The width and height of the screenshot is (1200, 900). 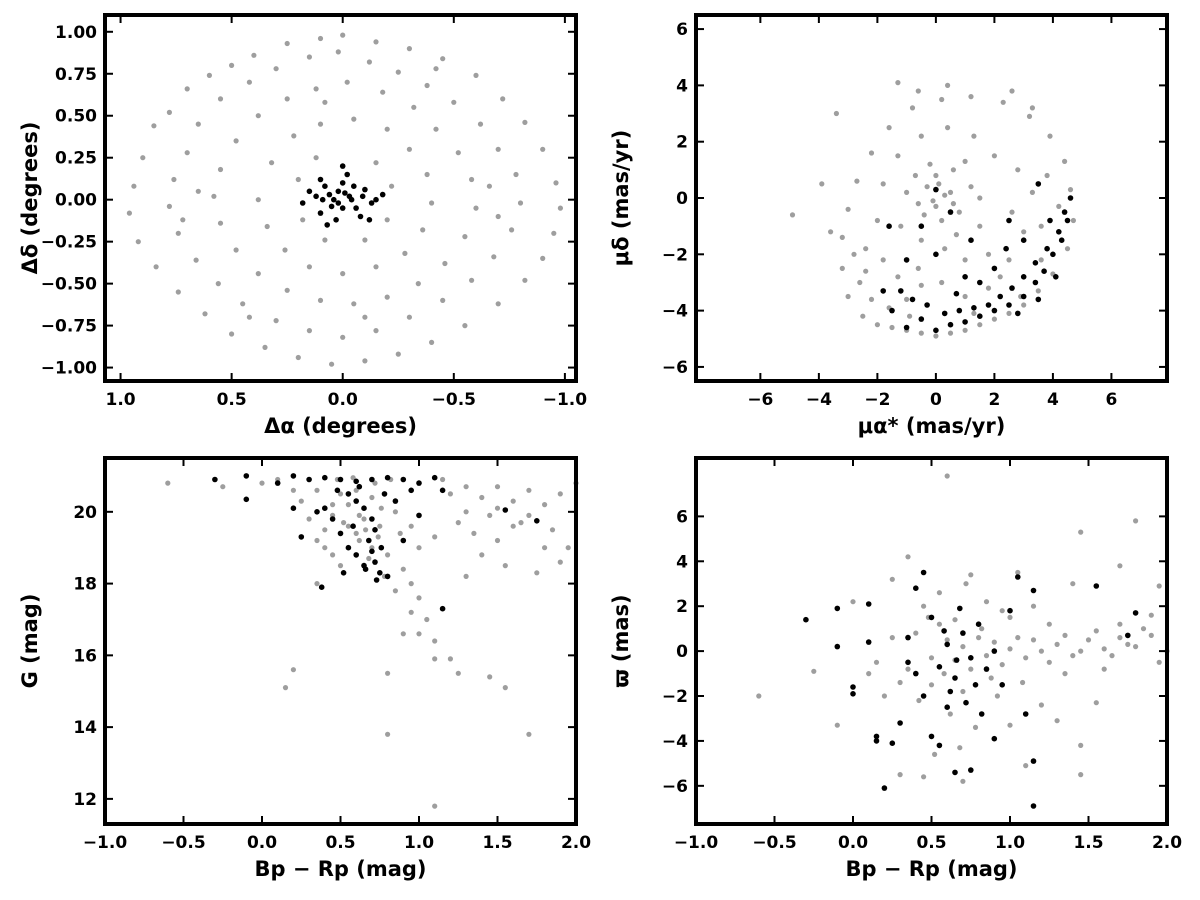 What do you see at coordinates (340, 869) in the screenshot?
I see `x-axis-label: Bp − Rp (mag)` at bounding box center [340, 869].